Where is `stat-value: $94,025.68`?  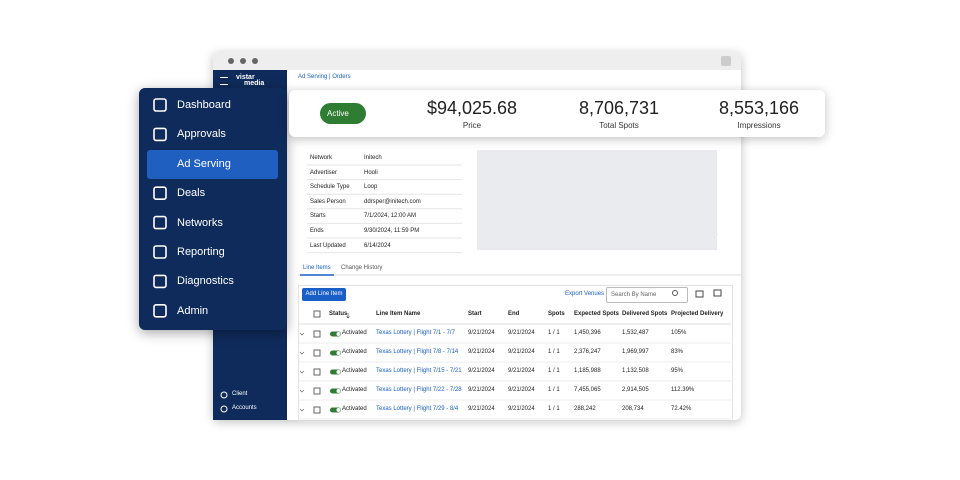 stat-value: $94,025.68 is located at coordinates (472, 108).